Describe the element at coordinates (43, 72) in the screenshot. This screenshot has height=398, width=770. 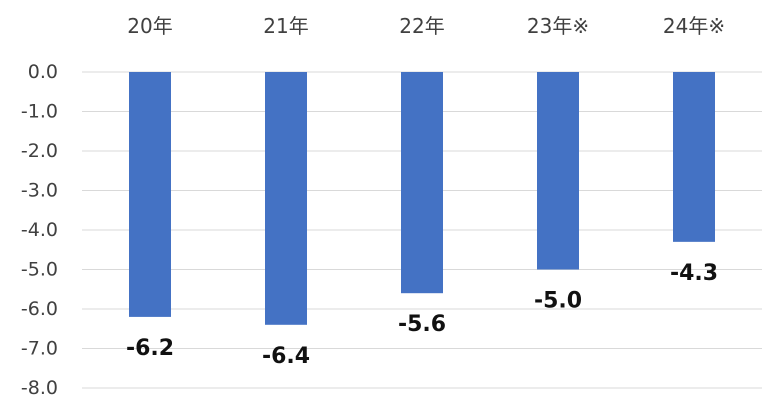
I see `y-tick-label: 0.0` at that location.